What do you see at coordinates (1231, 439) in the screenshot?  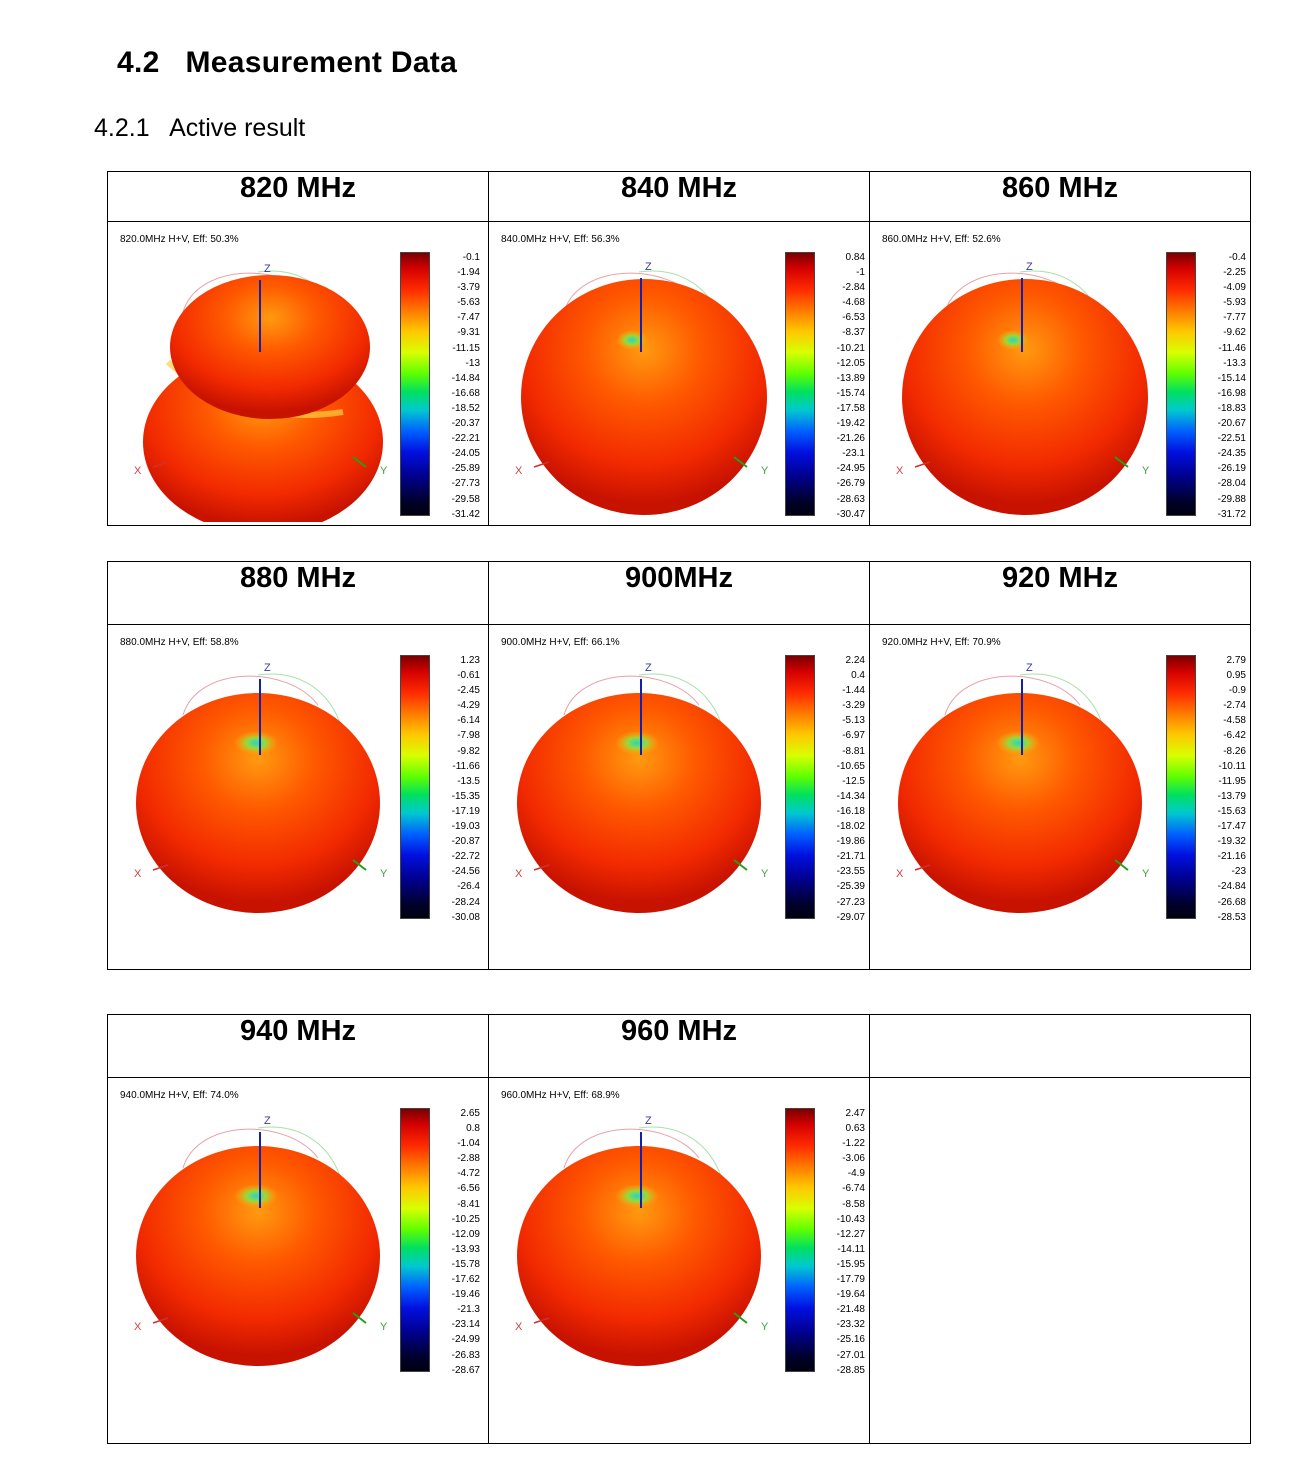 I see `colorbar-tick-label: -22.51` at bounding box center [1231, 439].